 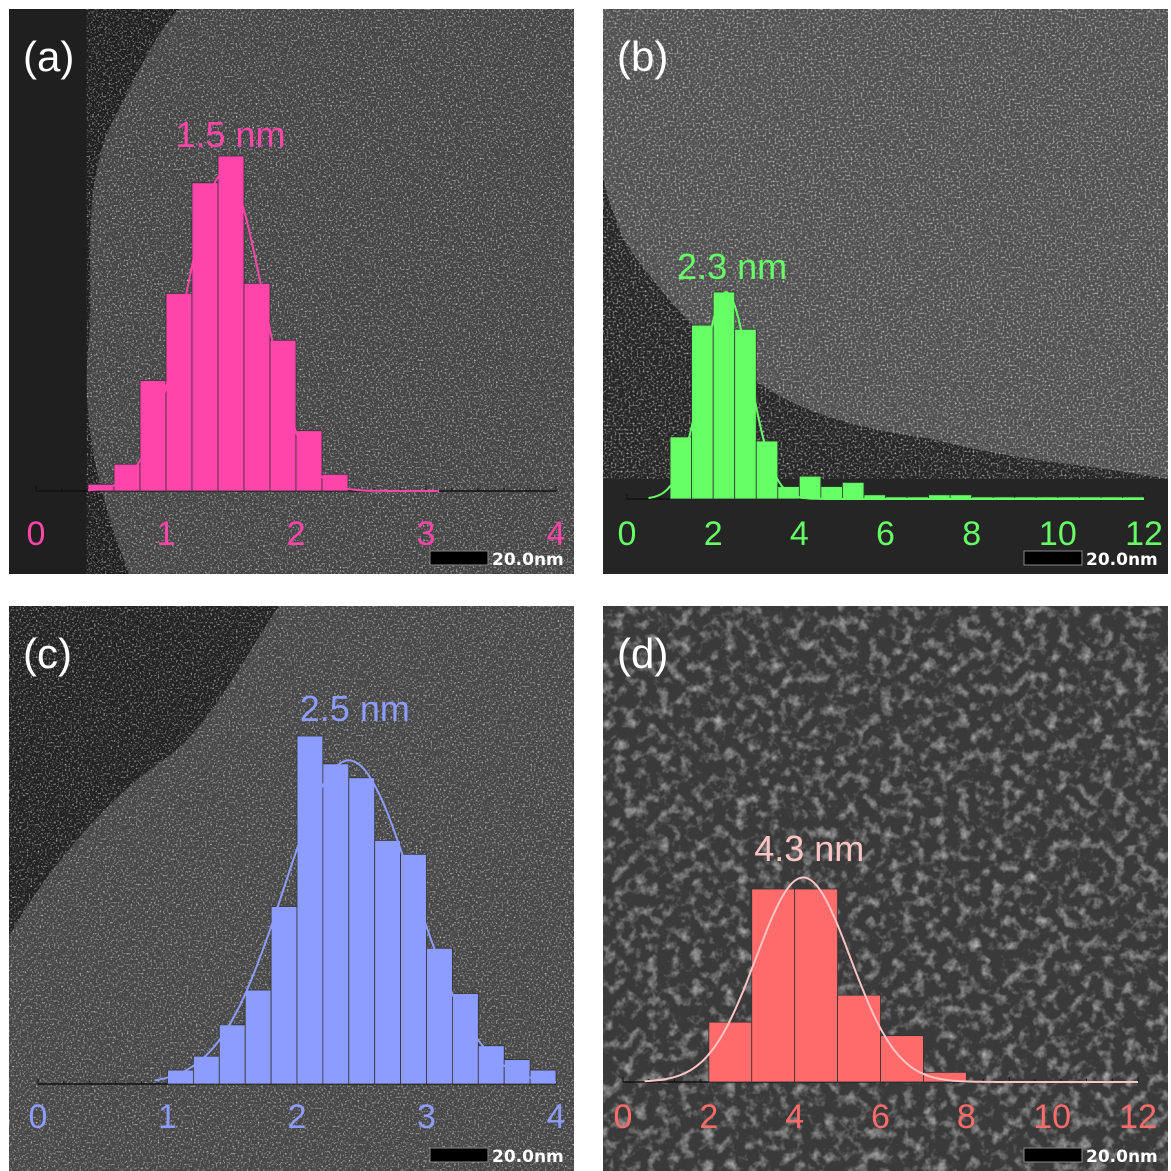 I want to click on panel-b-tick-label: 8, so click(x=971, y=534).